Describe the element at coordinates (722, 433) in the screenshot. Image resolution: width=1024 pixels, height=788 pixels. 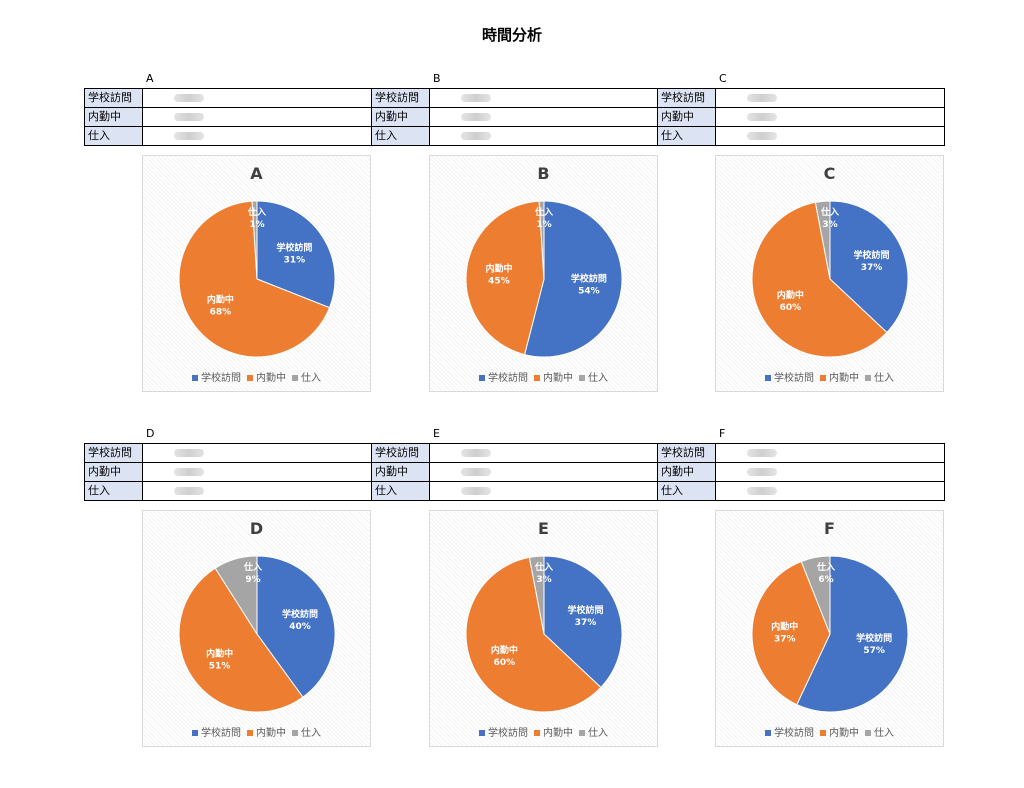
I see `group-letter: F` at that location.